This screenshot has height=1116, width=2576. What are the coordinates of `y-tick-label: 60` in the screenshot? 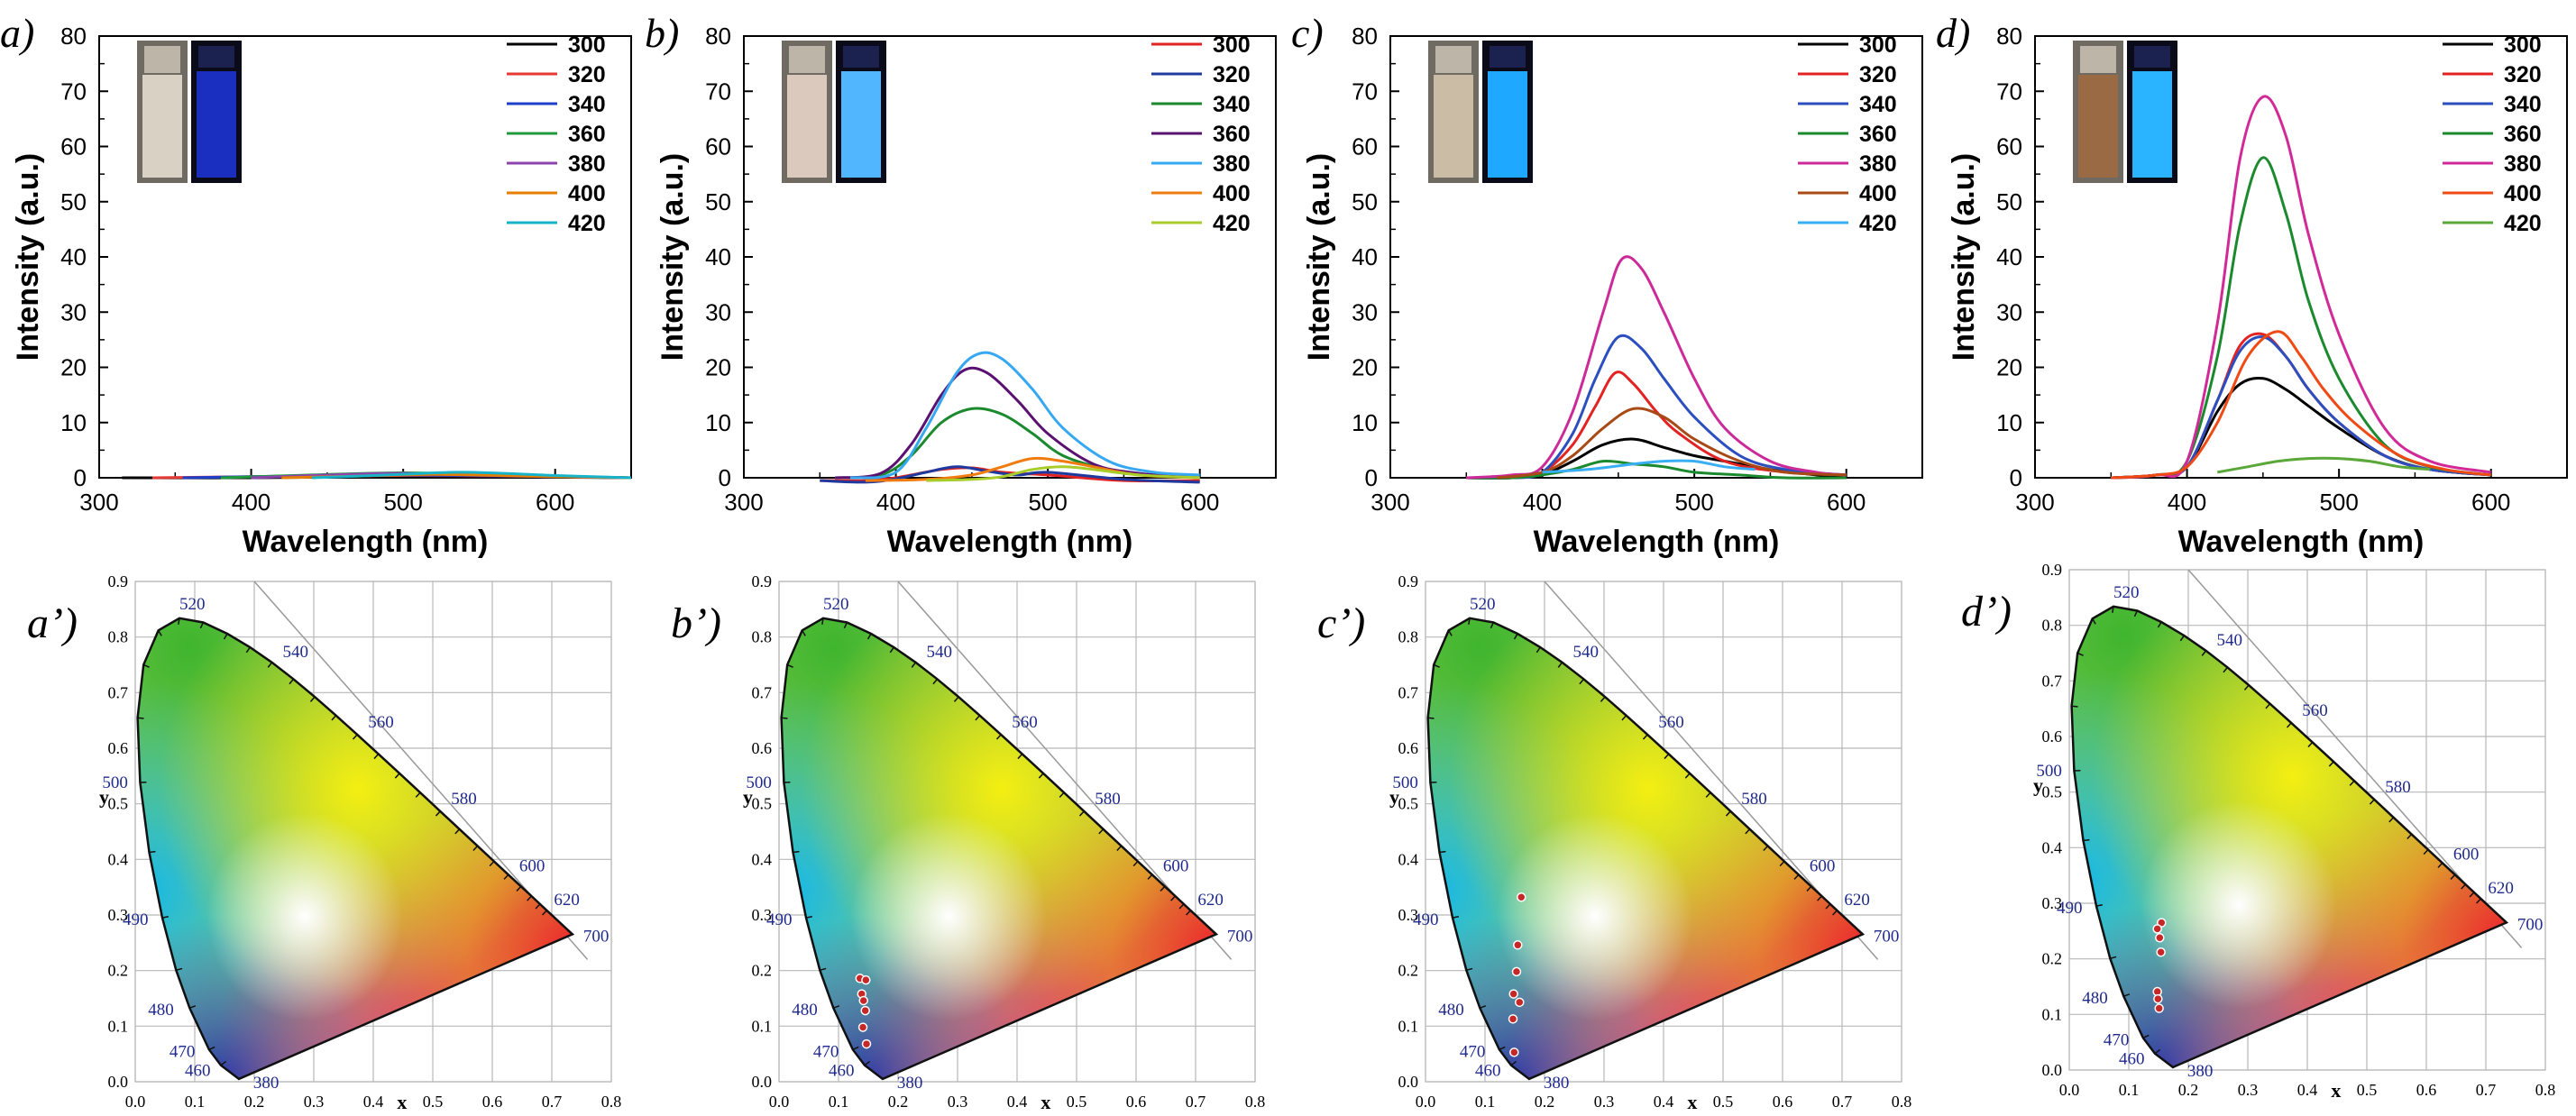 It's located at (73, 146).